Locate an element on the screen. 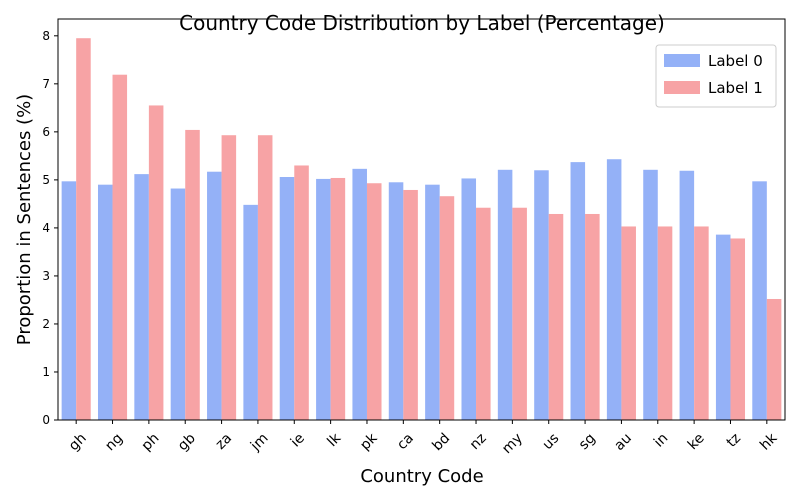 This screenshot has width=800, height=504. x-tick-label: jm is located at coordinates (259, 442).